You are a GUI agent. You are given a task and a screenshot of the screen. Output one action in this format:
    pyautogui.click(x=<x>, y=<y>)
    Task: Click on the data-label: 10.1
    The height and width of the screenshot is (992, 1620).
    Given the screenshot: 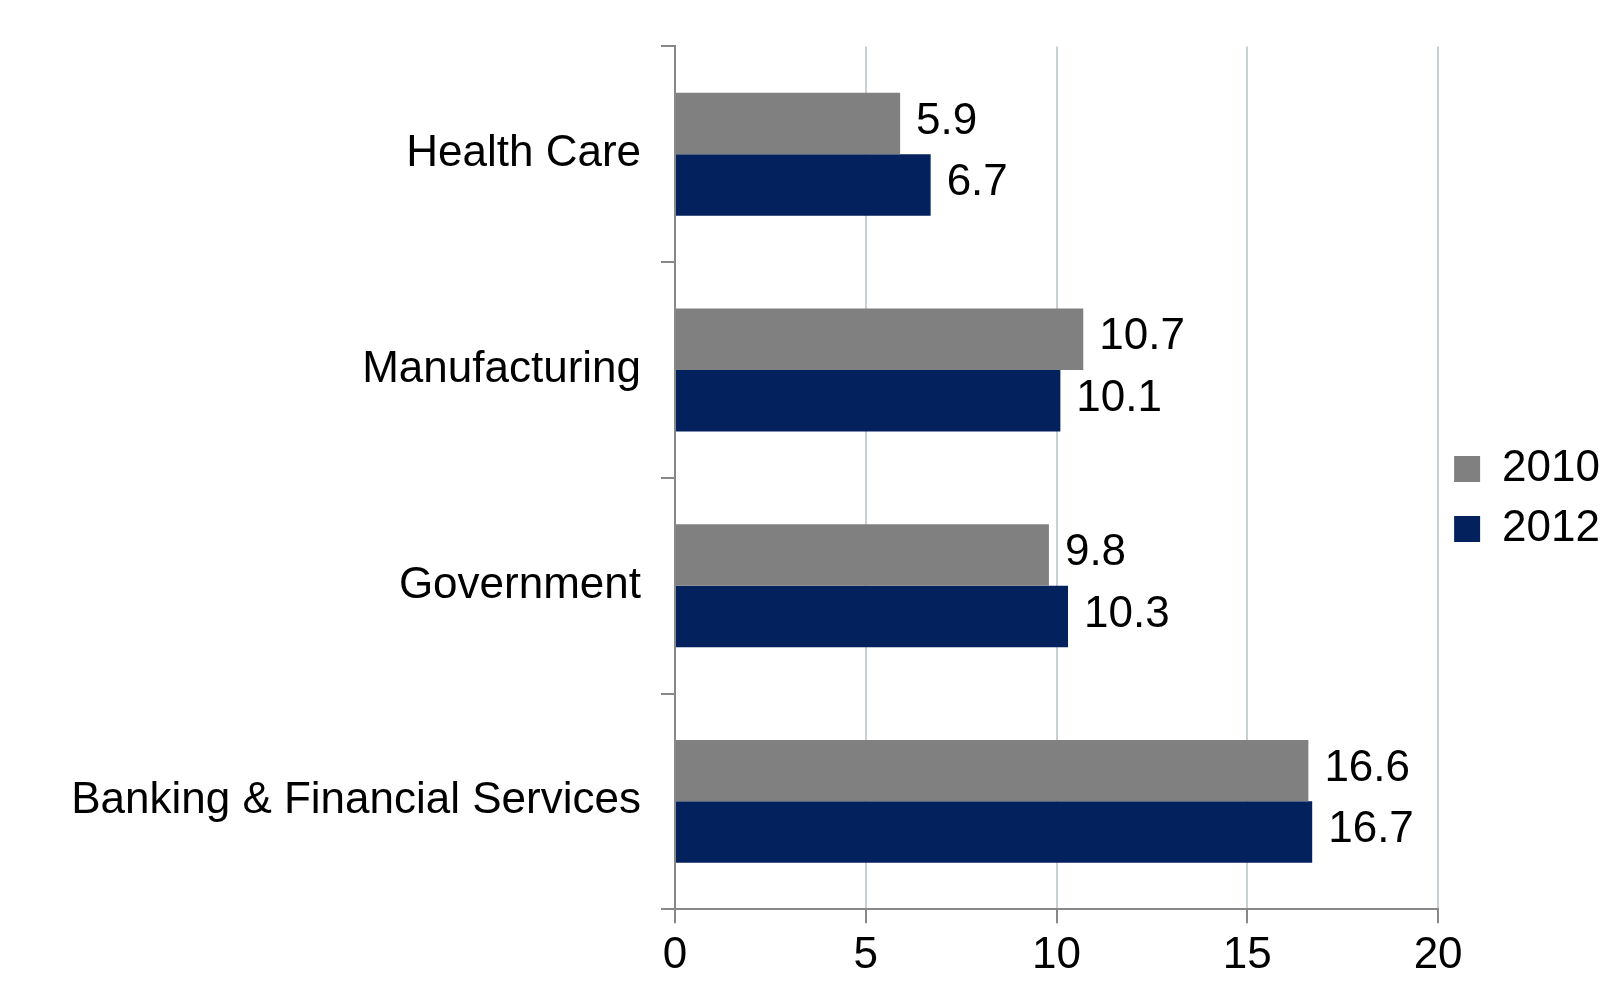 What is the action you would take?
    pyautogui.click(x=1119, y=395)
    